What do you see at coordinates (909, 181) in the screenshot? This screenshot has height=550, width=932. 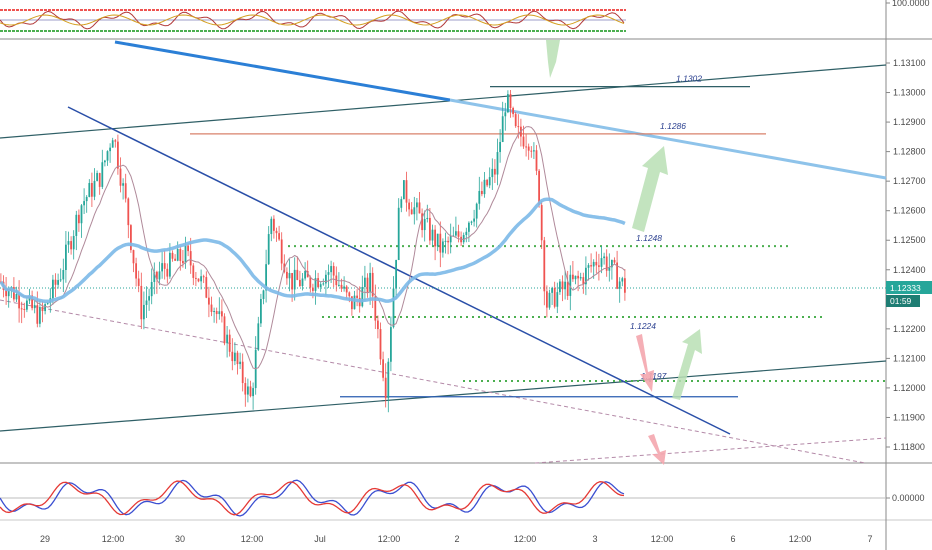 I see `price-tick-label: 1.12700` at bounding box center [909, 181].